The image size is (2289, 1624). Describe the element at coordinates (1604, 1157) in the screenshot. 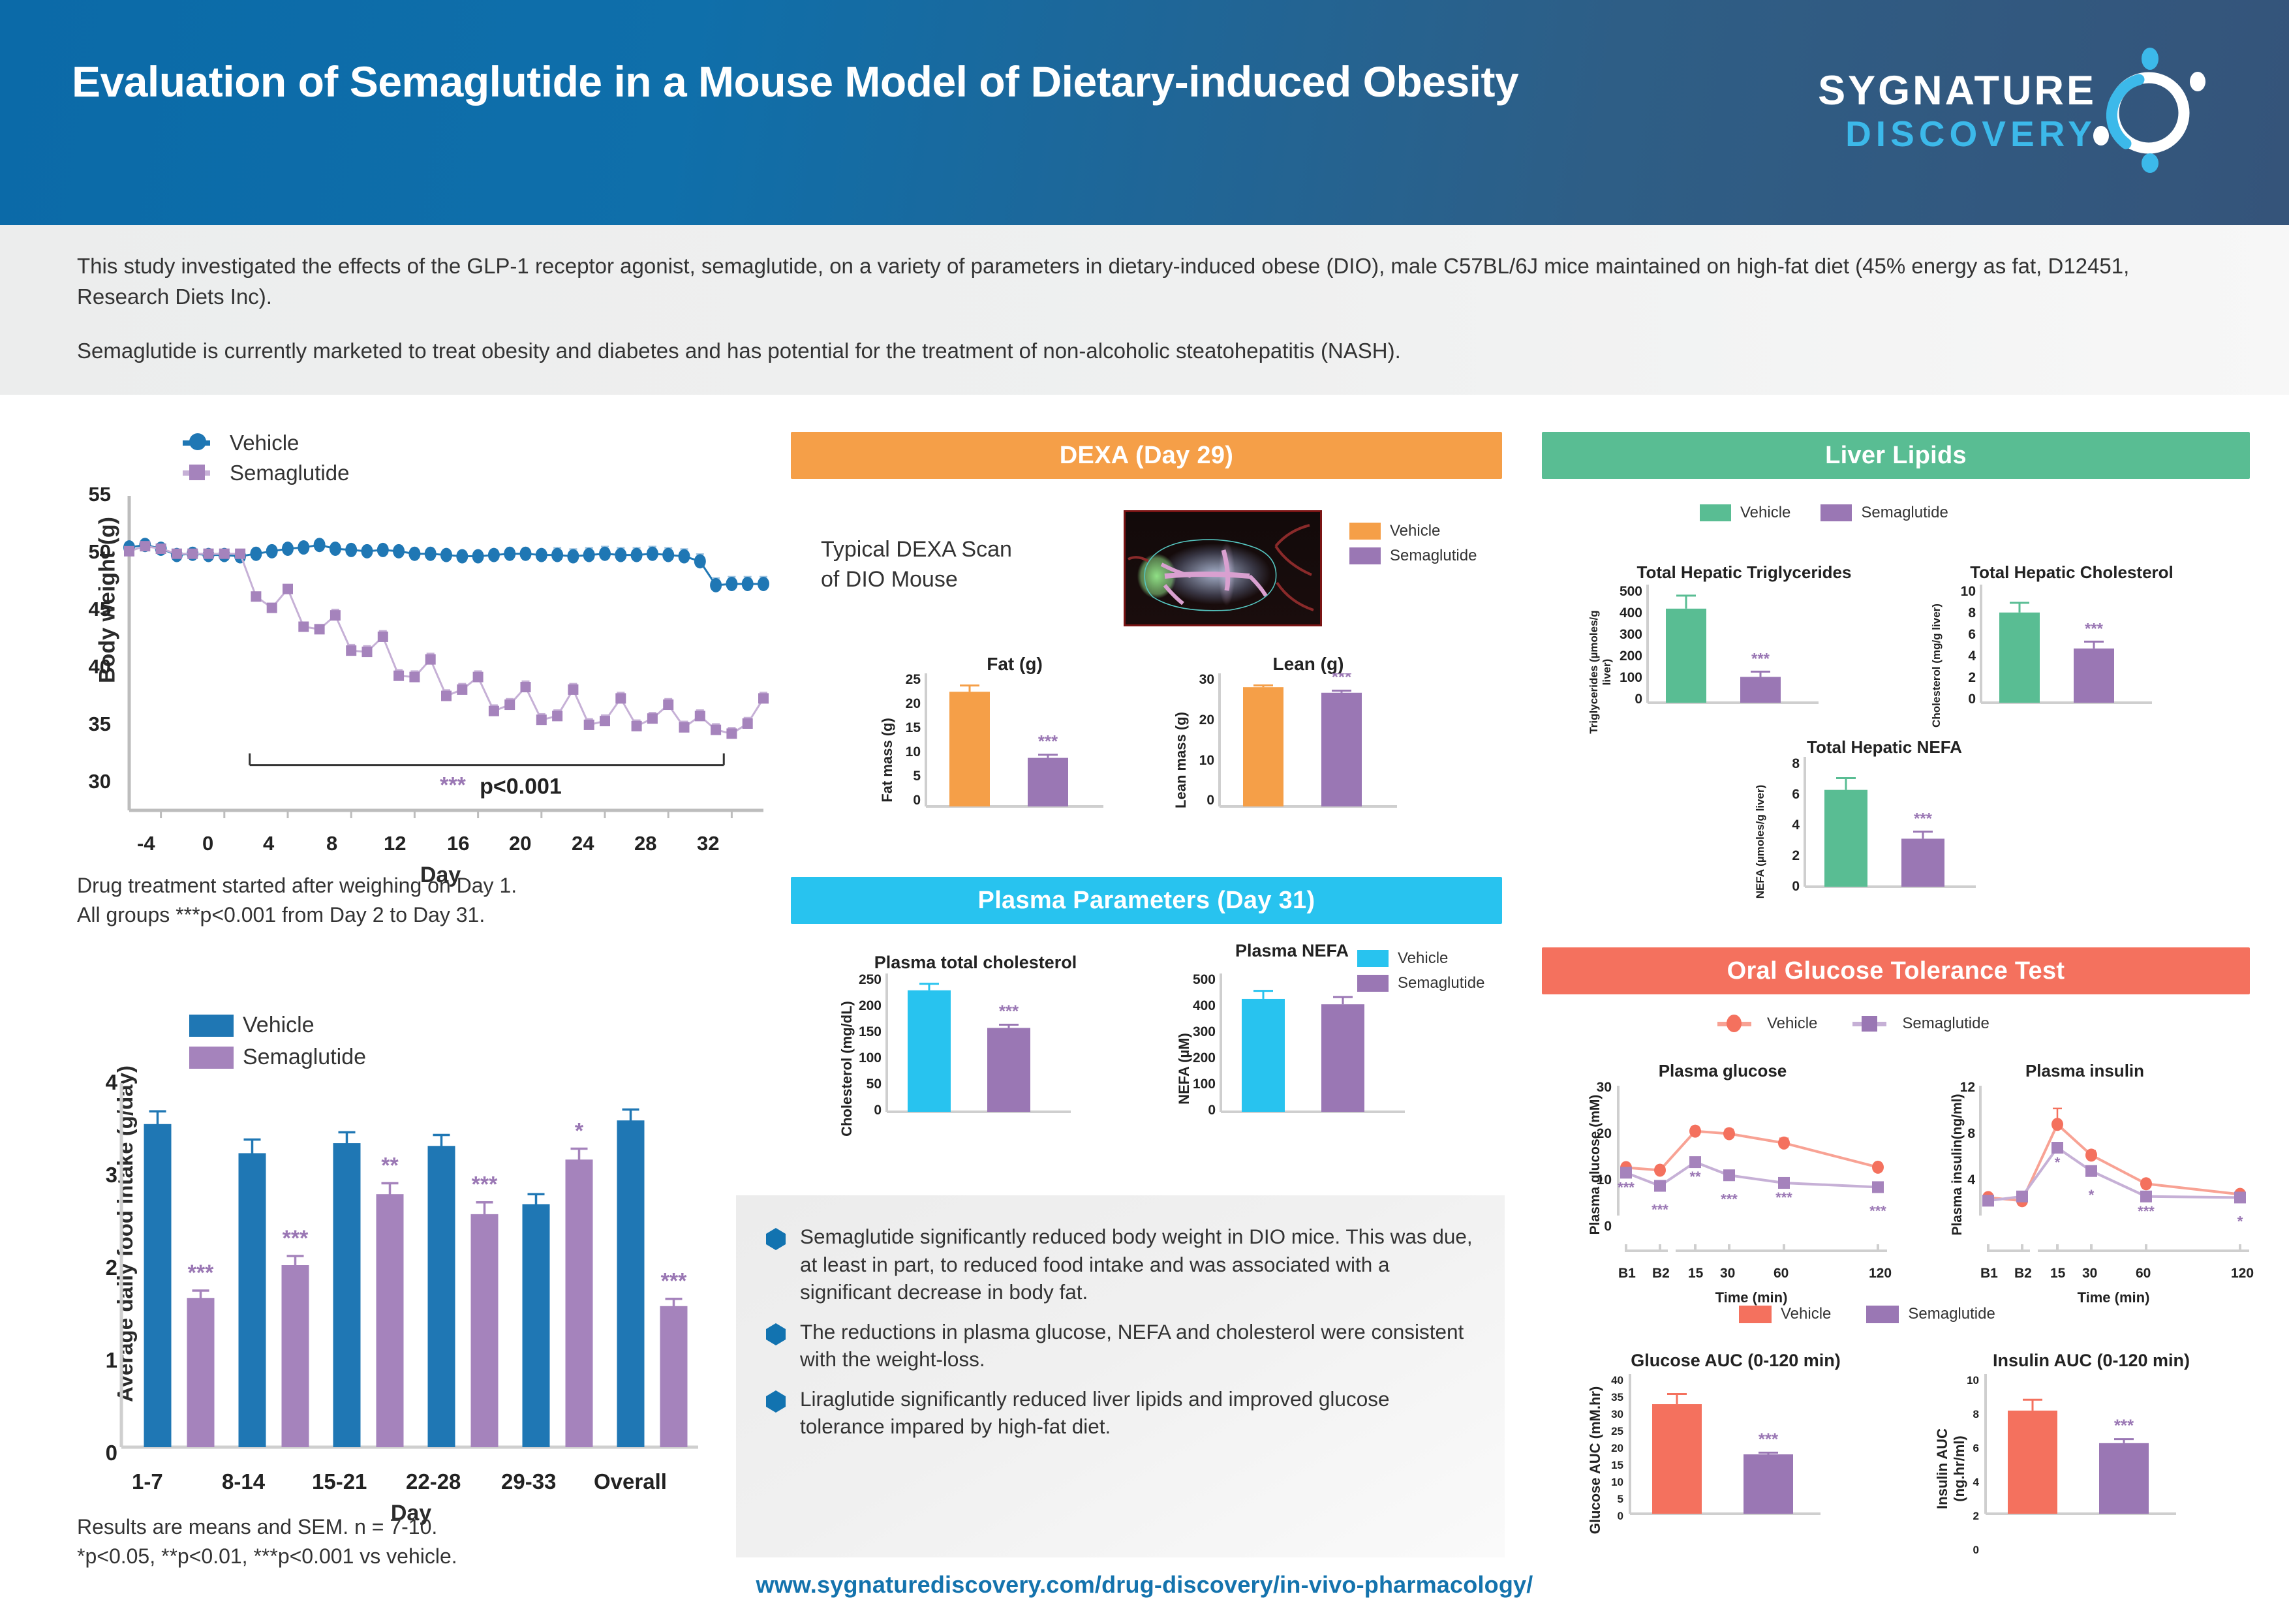

I see `ogtt-glucose-y-ticks: 30 20 10 0` at that location.